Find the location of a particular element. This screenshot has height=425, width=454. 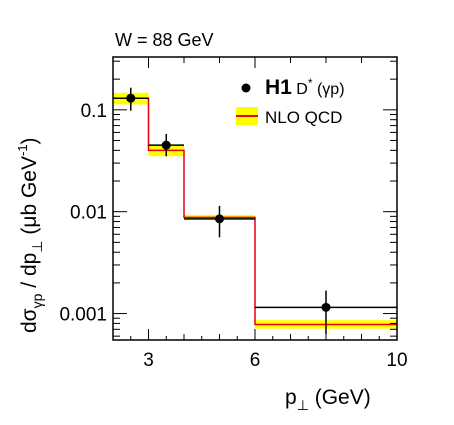

x-axis-label: p⊥ (GeV) is located at coordinates (328, 399).